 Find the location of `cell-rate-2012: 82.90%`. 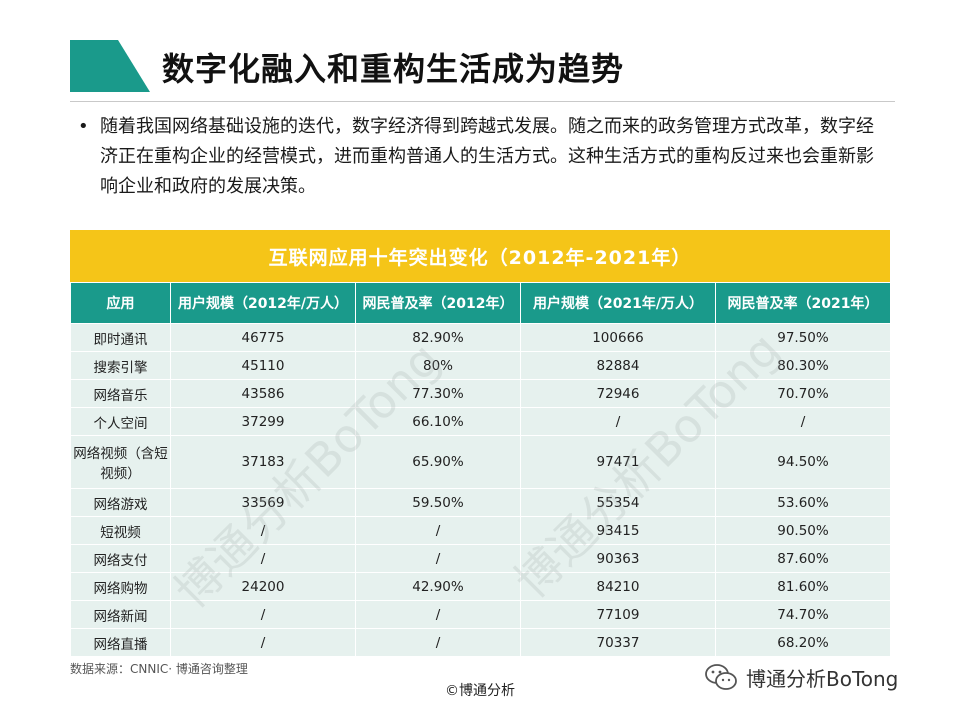

cell-rate-2012: 82.90% is located at coordinates (438, 337).